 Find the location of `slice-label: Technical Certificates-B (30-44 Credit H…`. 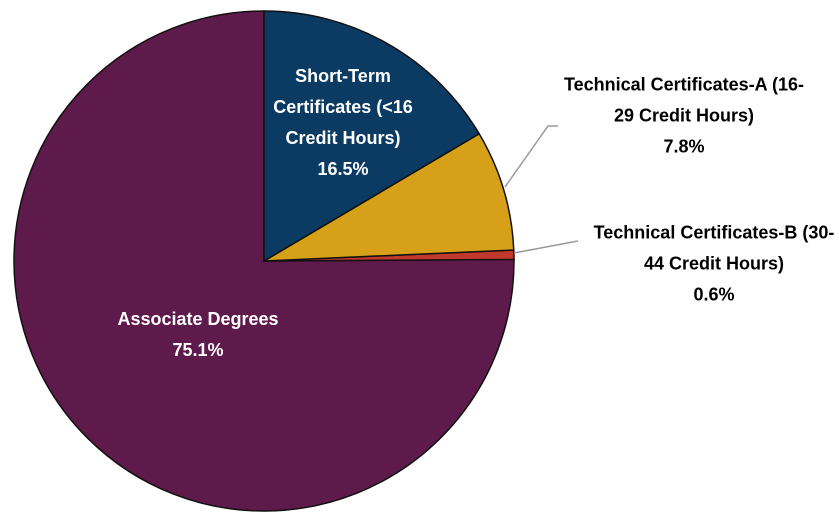

slice-label: Technical Certificates-B (30-44 Credit H… is located at coordinates (714, 264).